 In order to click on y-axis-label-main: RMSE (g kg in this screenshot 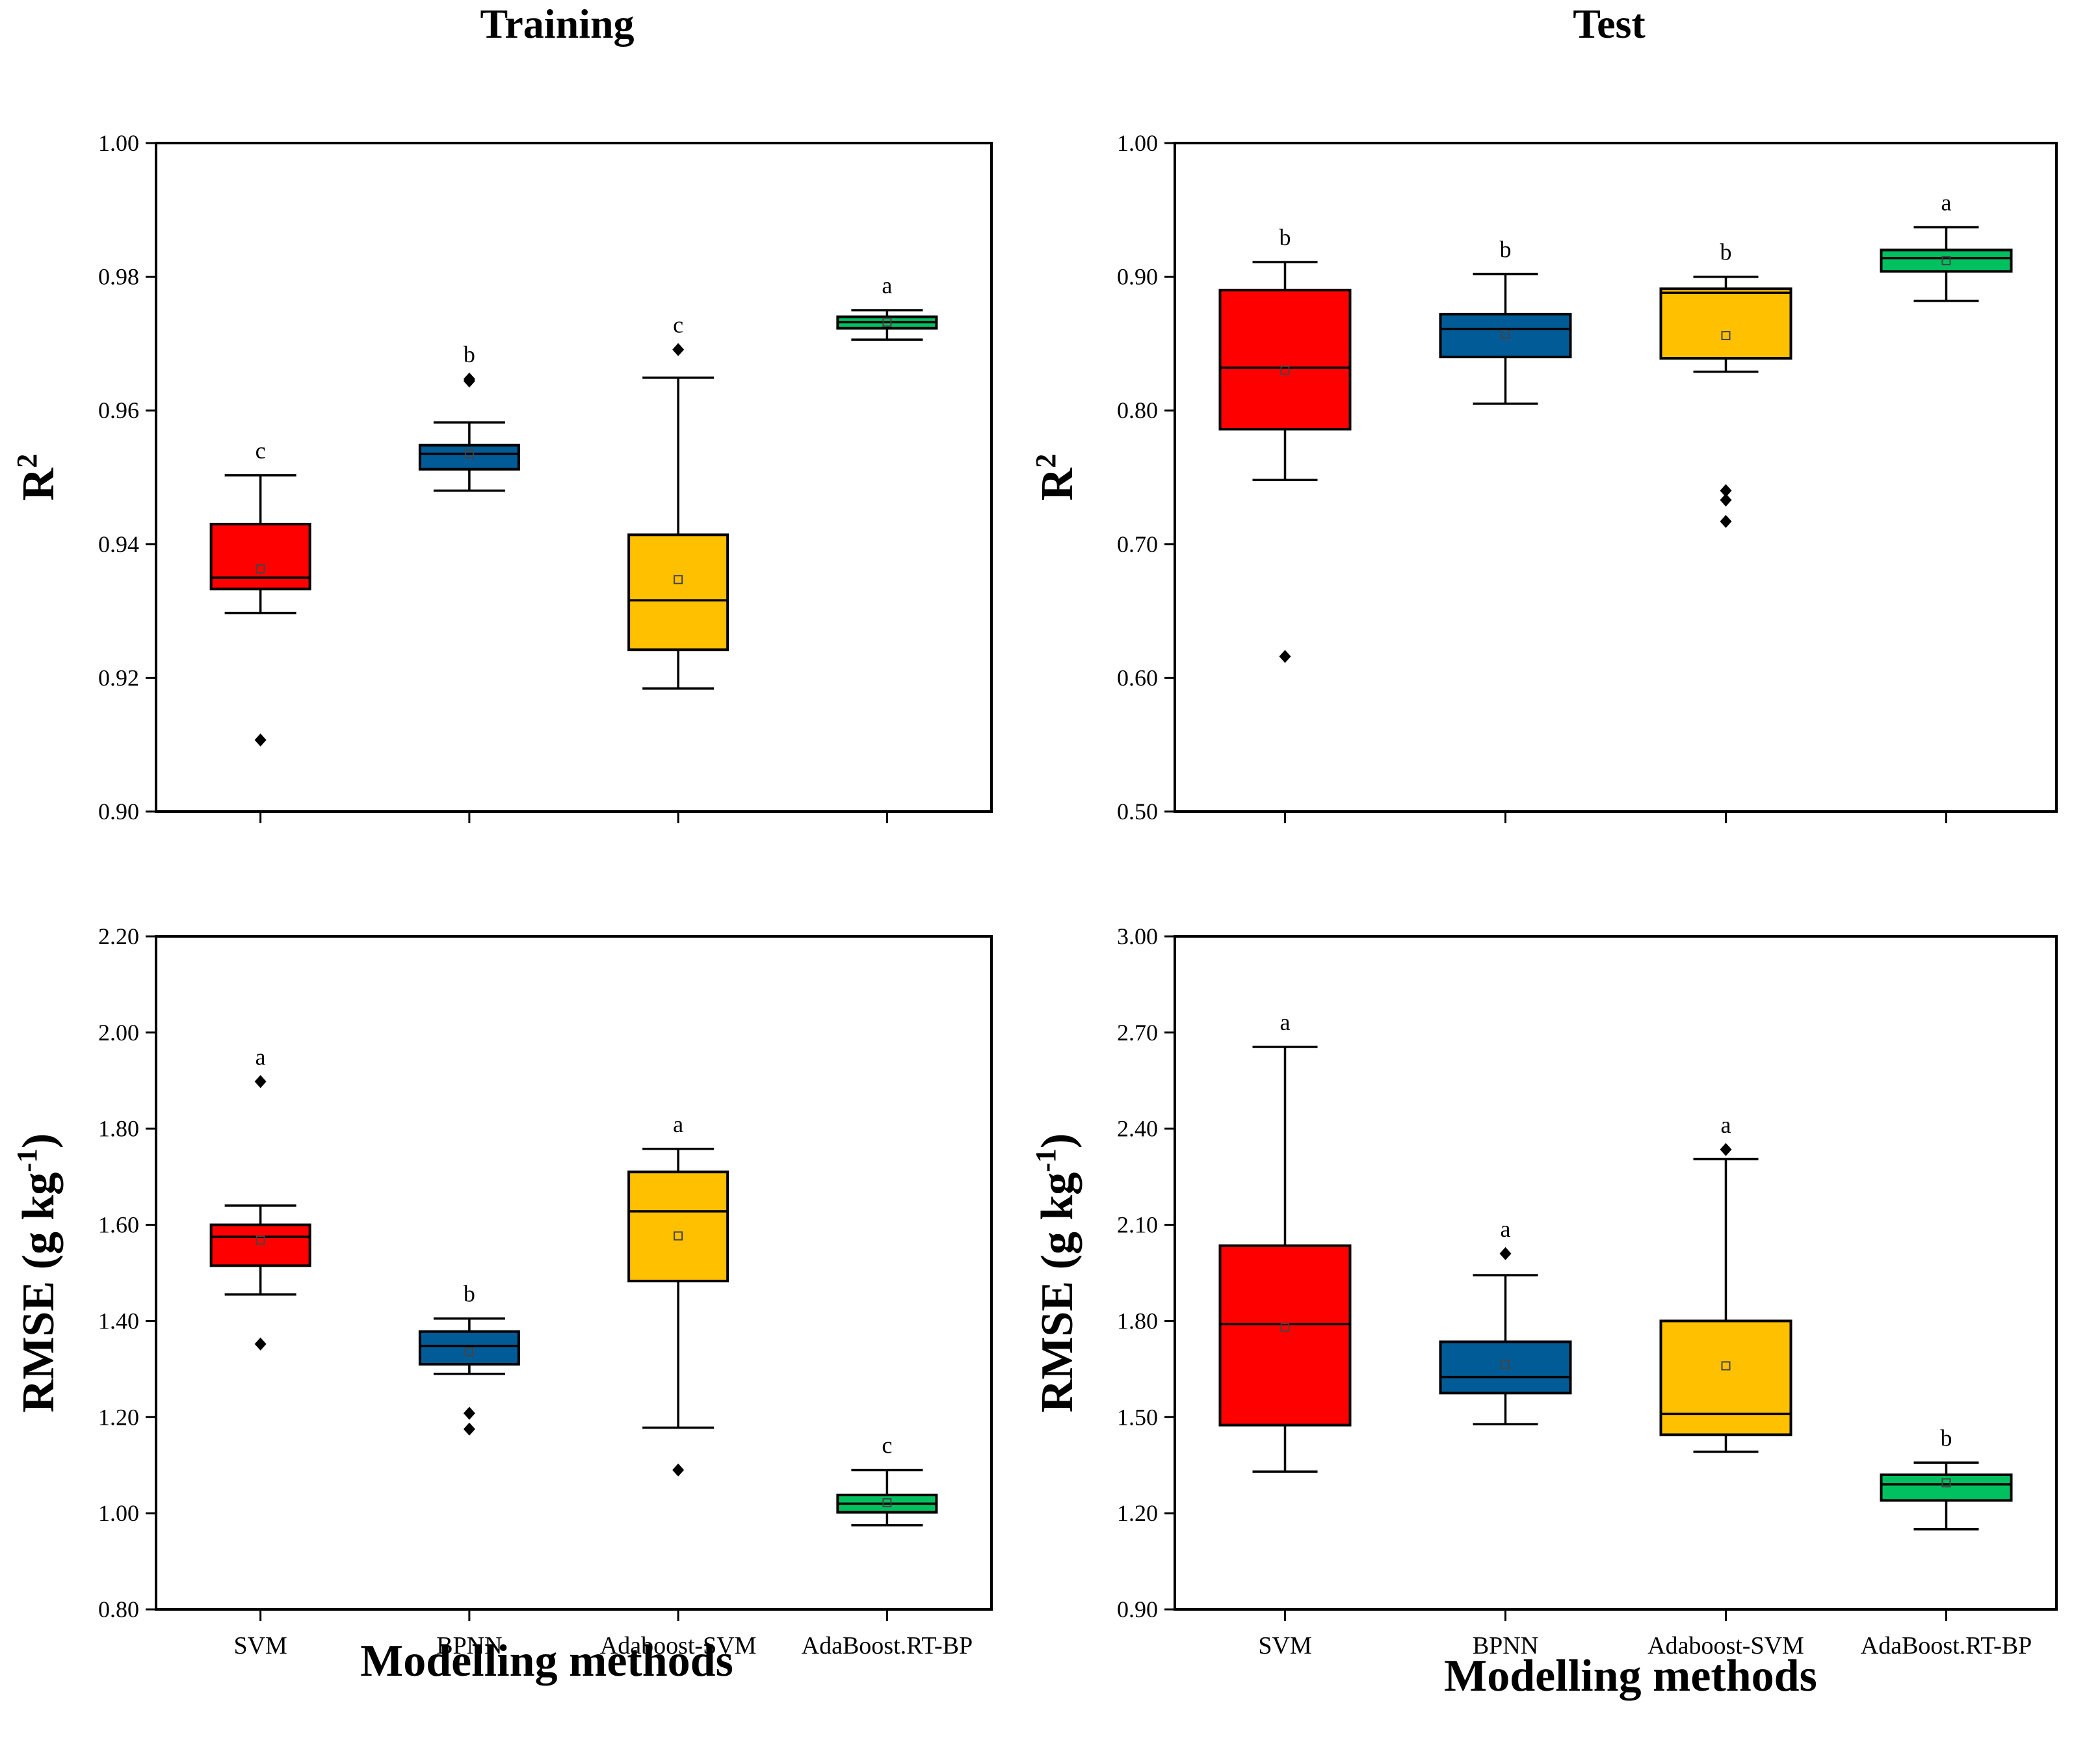, I will do `click(39, 1292)`.